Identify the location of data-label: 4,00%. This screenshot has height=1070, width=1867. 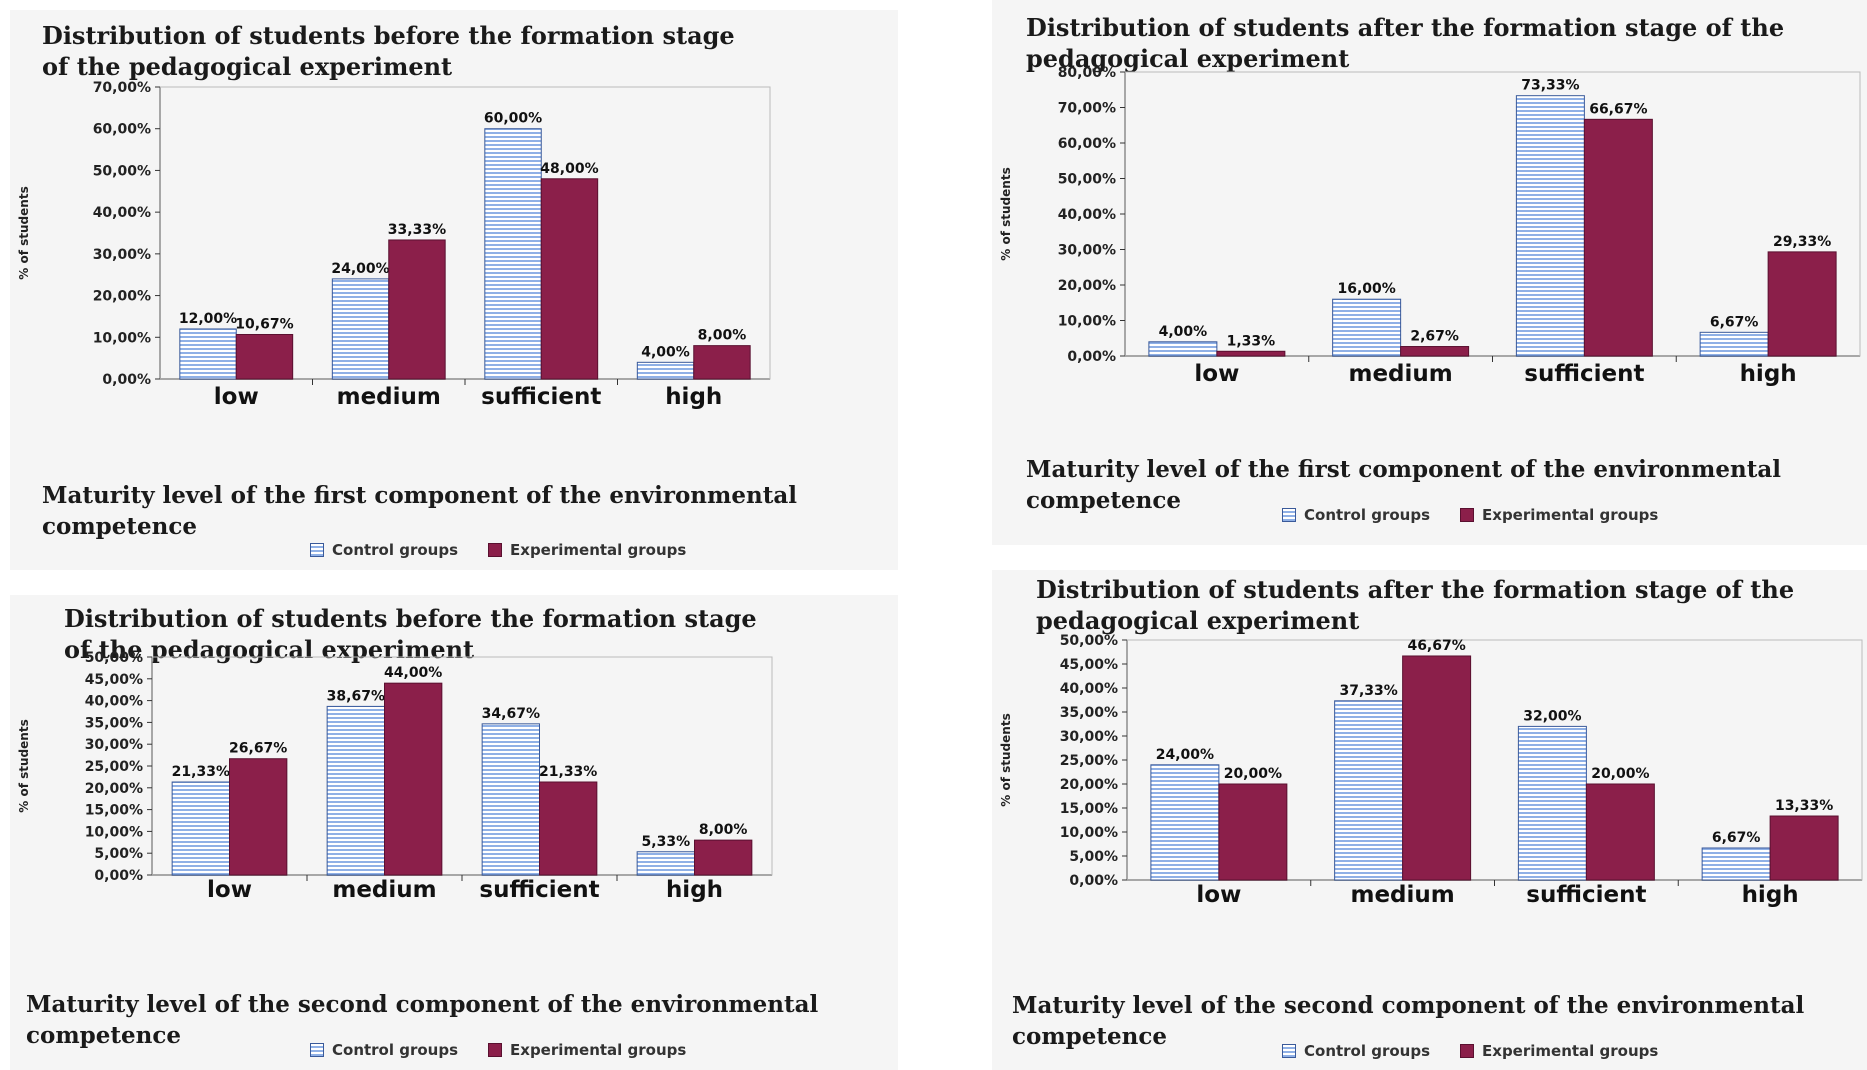
(1183, 332).